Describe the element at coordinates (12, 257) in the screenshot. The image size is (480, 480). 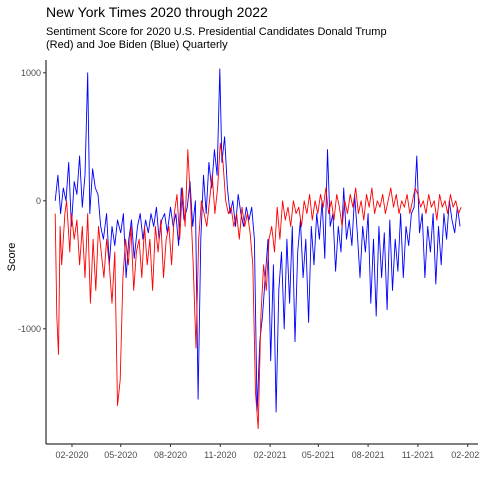
I see `y-axis-title: Score` at that location.